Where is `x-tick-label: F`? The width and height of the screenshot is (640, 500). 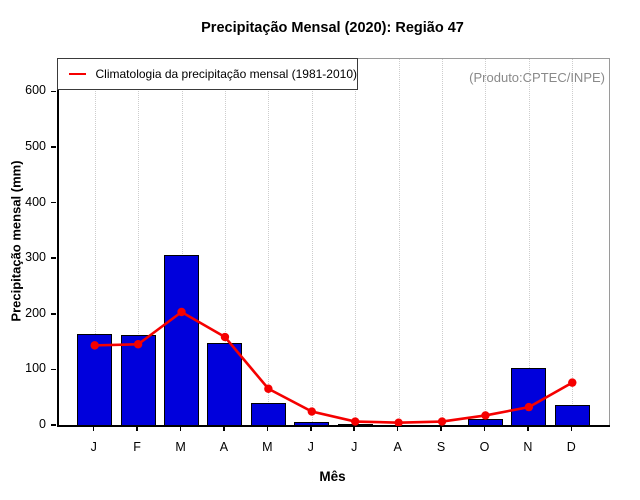 x-tick-label: F is located at coordinates (137, 447).